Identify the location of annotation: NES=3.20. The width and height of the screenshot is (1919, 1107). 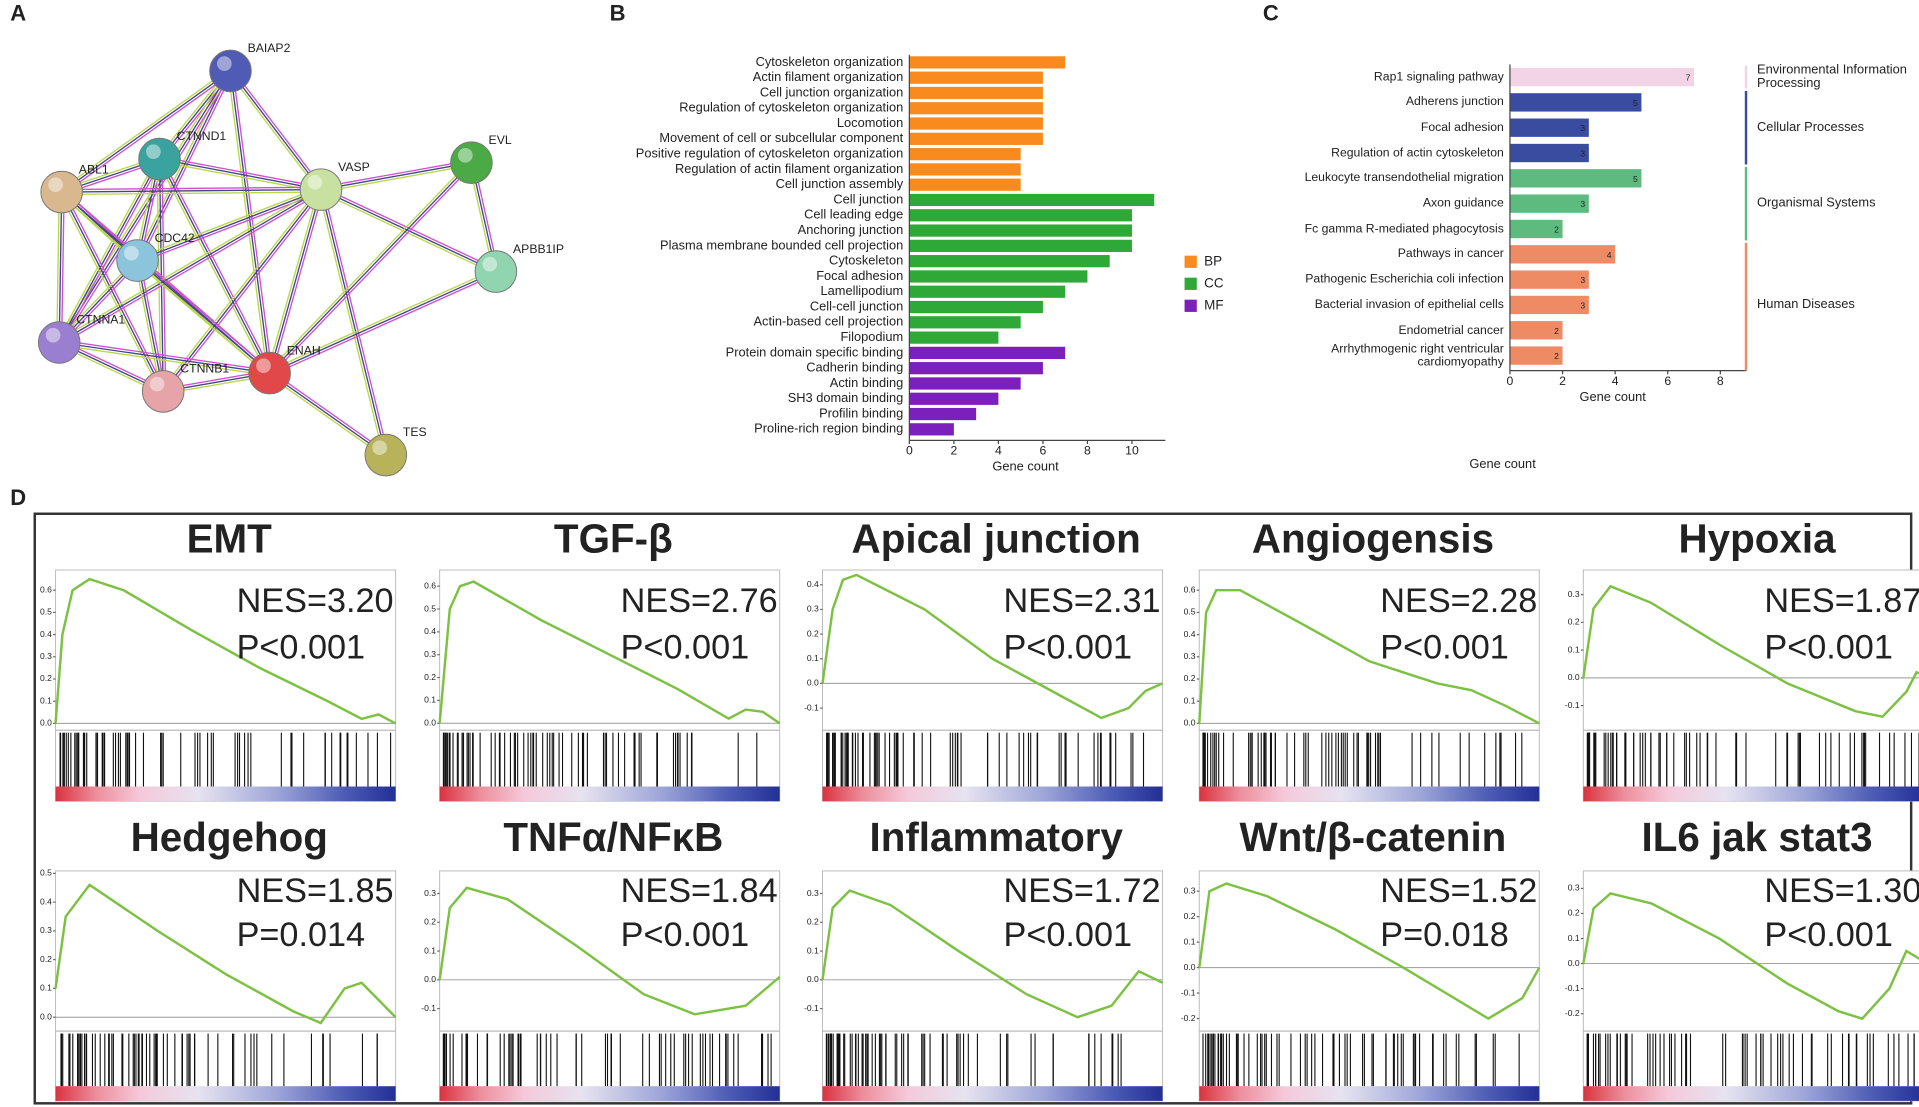
(315, 601).